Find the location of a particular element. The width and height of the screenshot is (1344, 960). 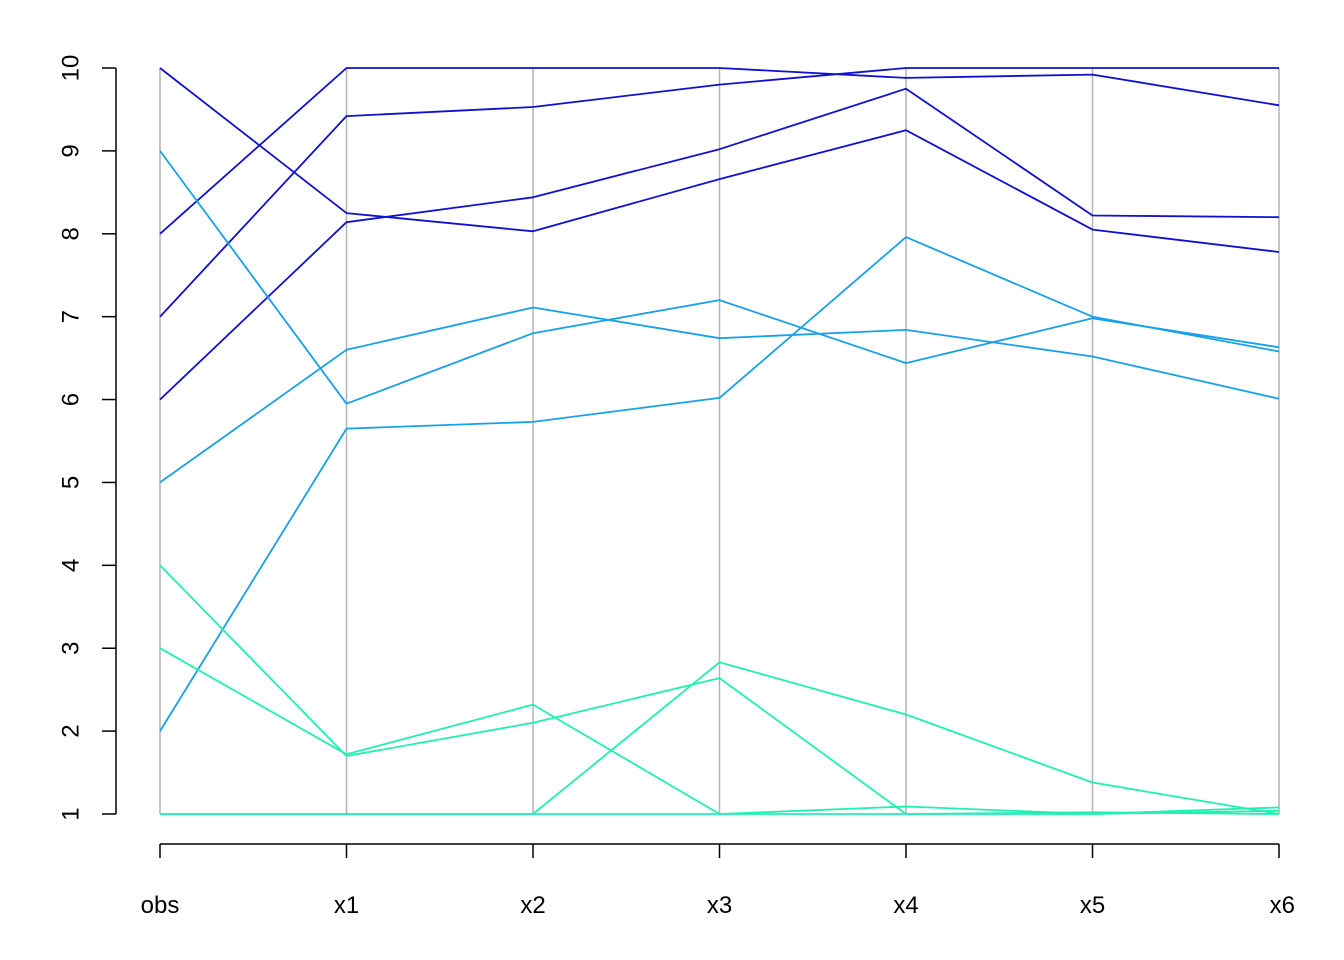

x-tick-label: obs is located at coordinates (160, 905).